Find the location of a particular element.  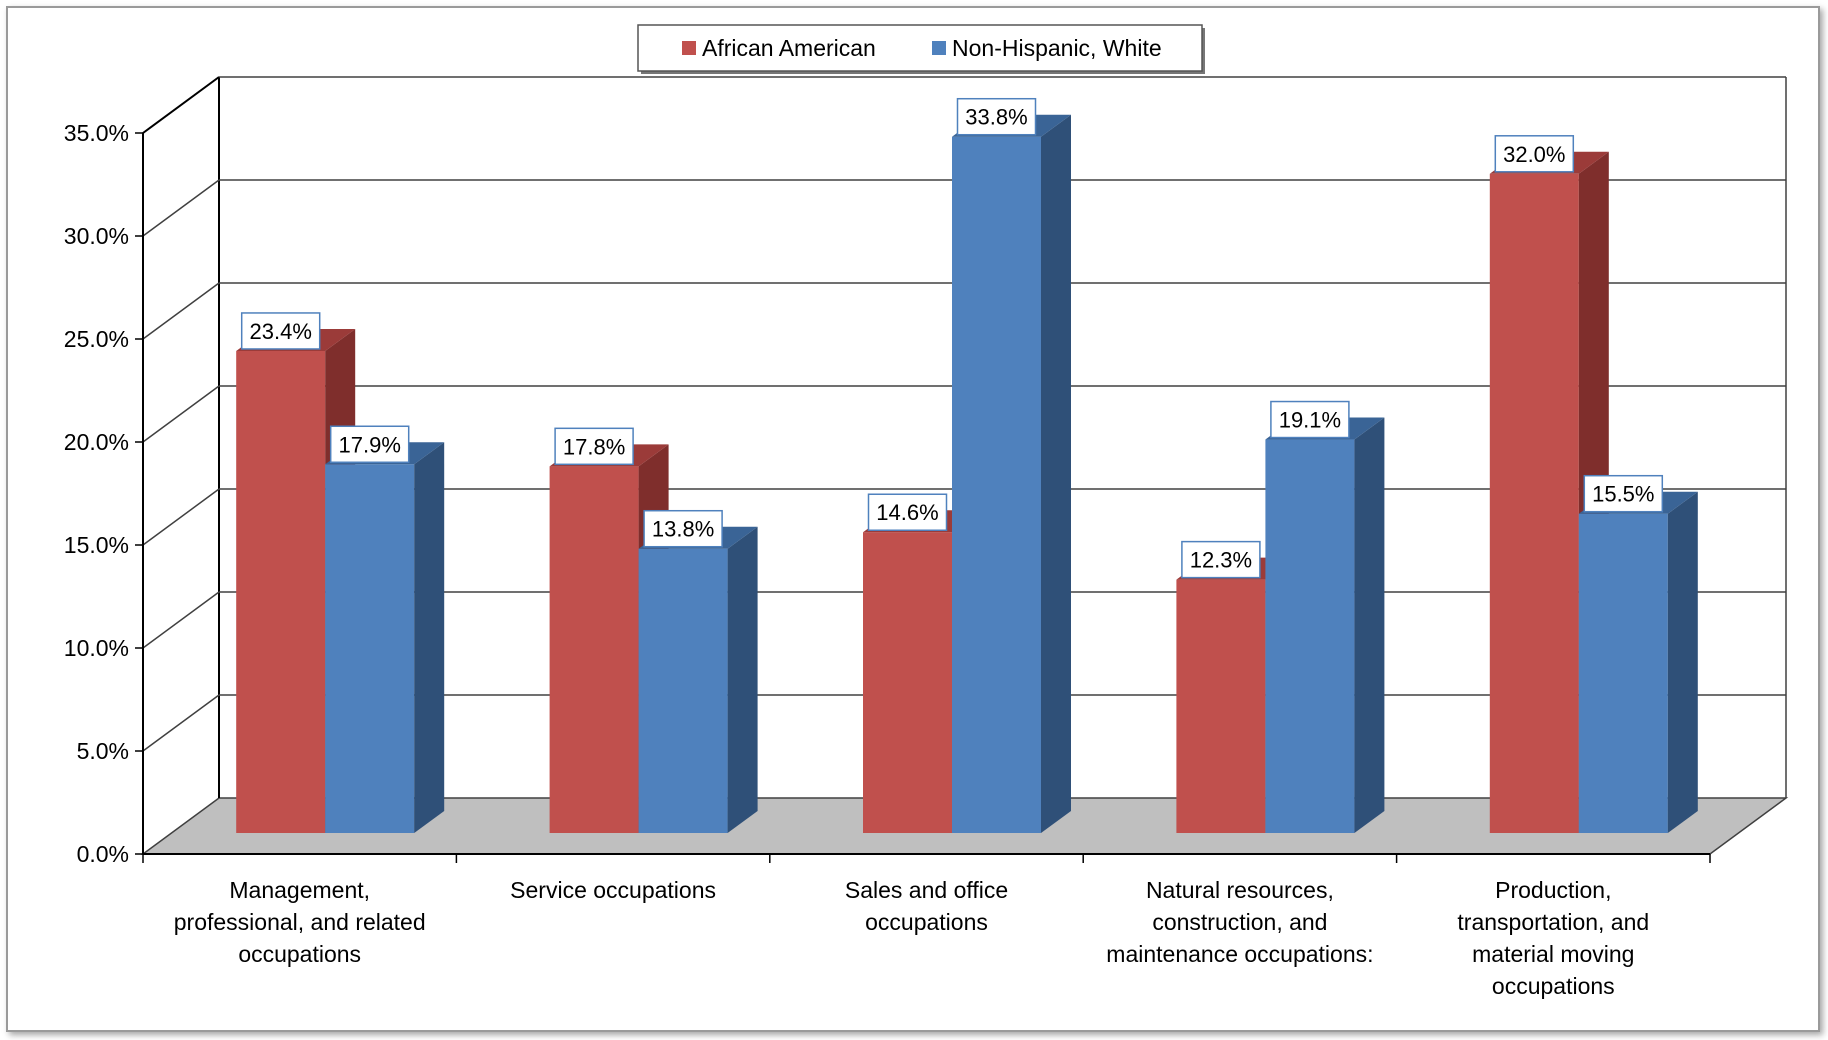

y-tick-label: 20.0% is located at coordinates (96, 442).